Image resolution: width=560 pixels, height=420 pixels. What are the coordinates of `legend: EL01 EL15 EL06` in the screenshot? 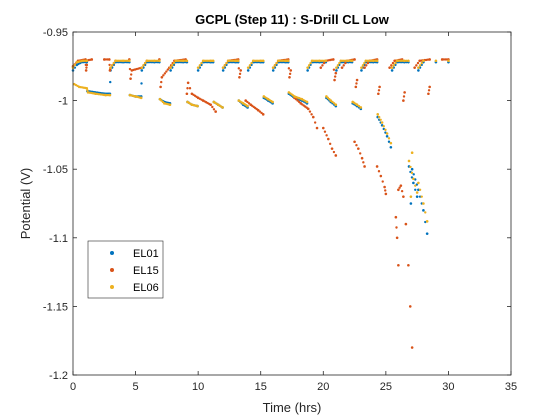 It's located at (125, 269).